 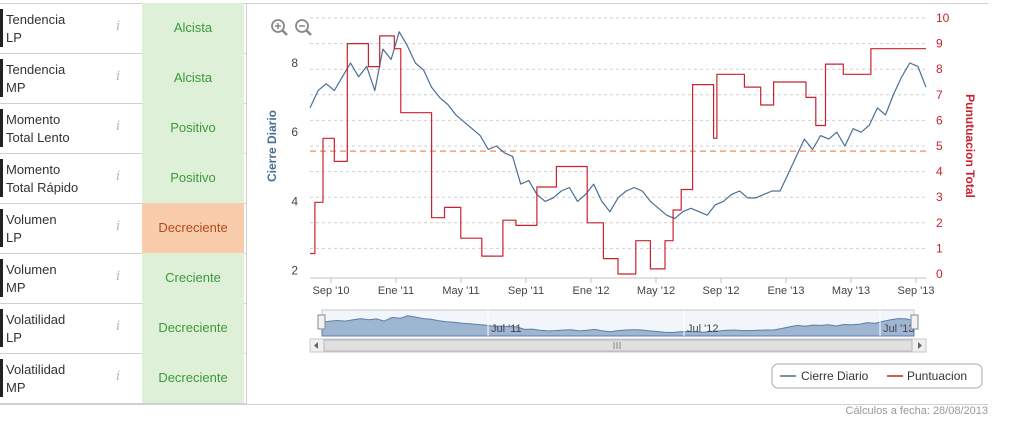 I want to click on indicator-value: Creciente, so click(x=193, y=278).